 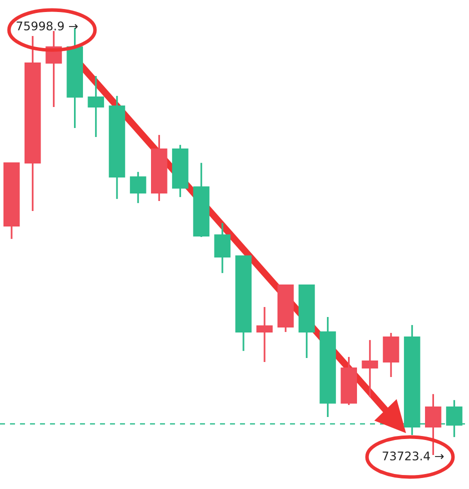 What do you see at coordinates (47, 25) in the screenshot?
I see `annotation: 75998.9 →` at bounding box center [47, 25].